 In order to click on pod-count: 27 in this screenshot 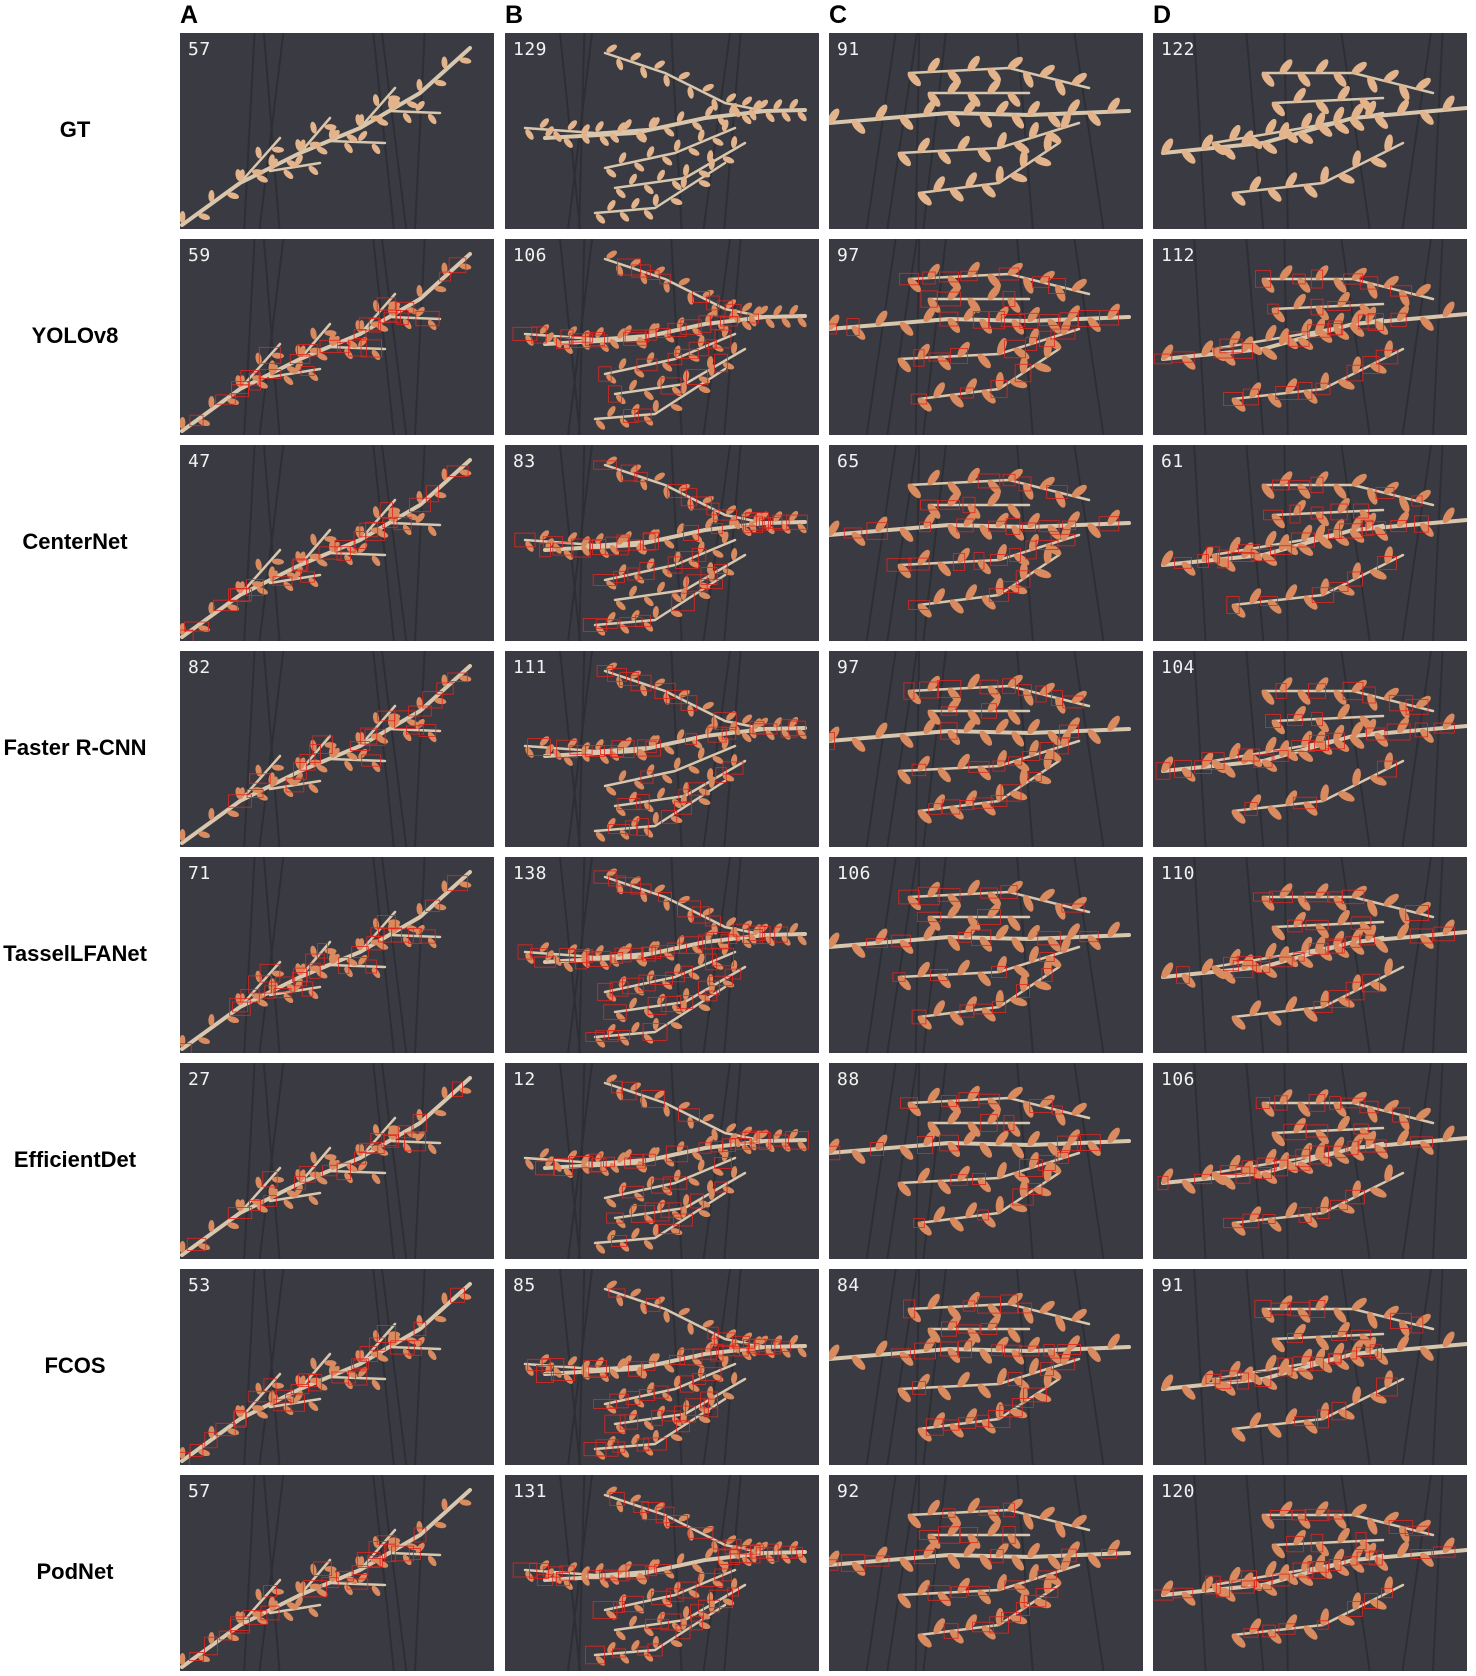, I will do `click(199, 1079)`.